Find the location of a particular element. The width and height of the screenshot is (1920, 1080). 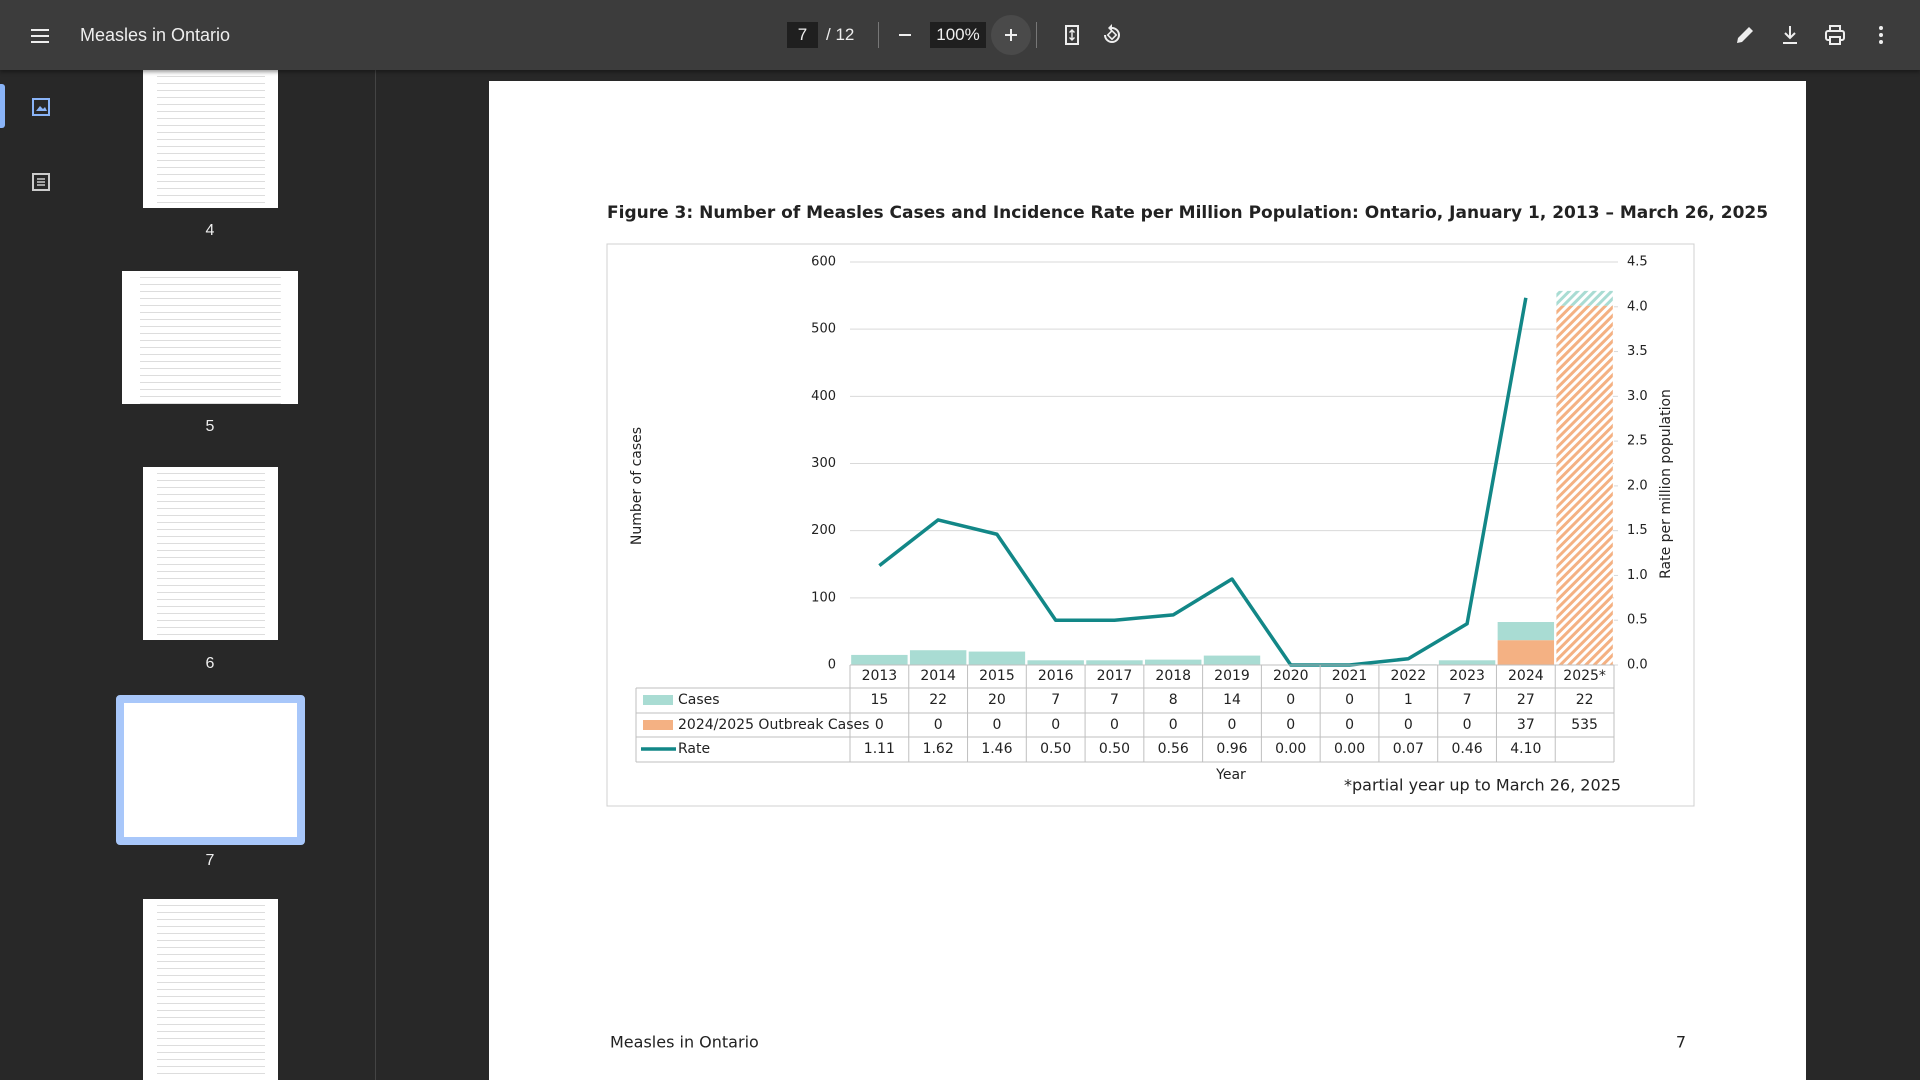

table-cell: 22 is located at coordinates (938, 700).